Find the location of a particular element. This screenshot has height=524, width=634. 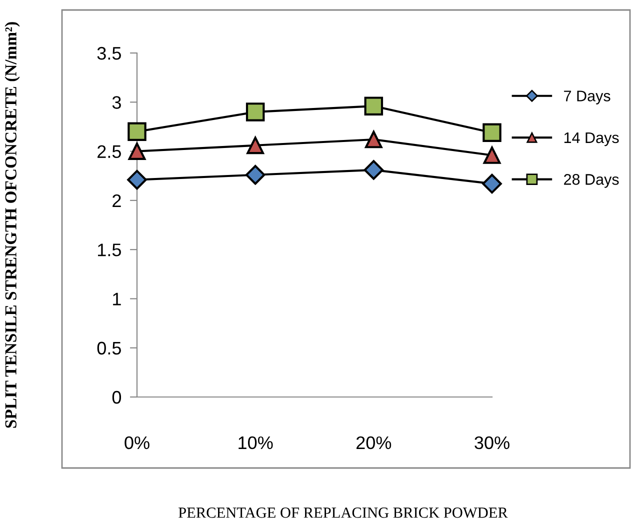

y-tick-label: 2 is located at coordinates (116, 200).